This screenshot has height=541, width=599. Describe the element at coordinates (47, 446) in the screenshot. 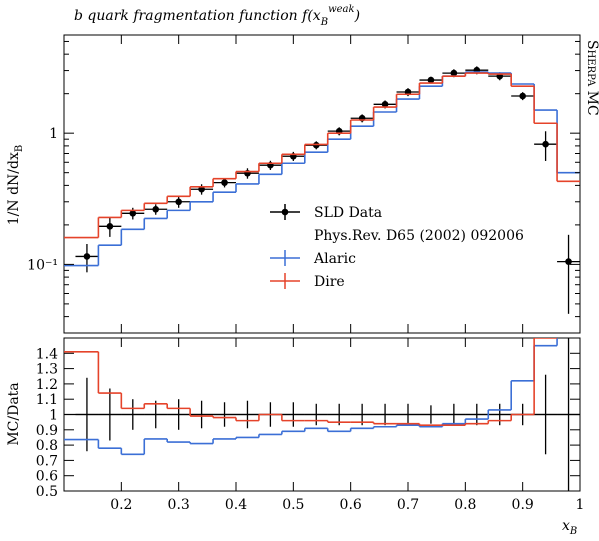

I see `y-tick-label: 0.8` at that location.